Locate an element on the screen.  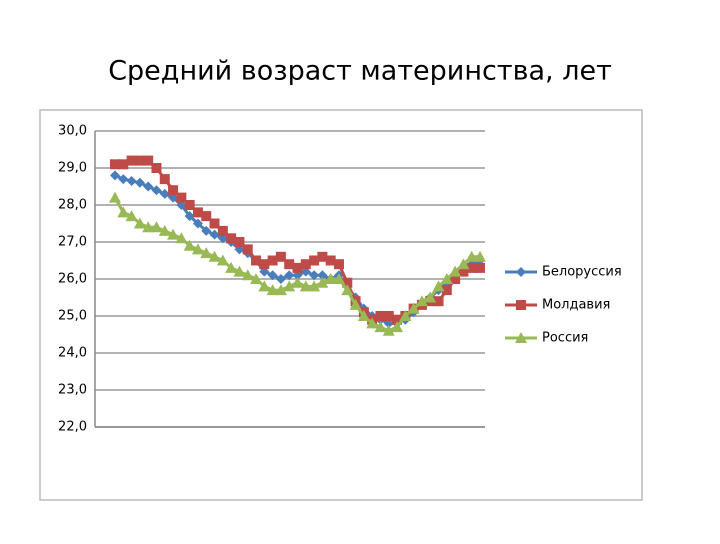
legend-label: Белоруссия is located at coordinates (582, 272).